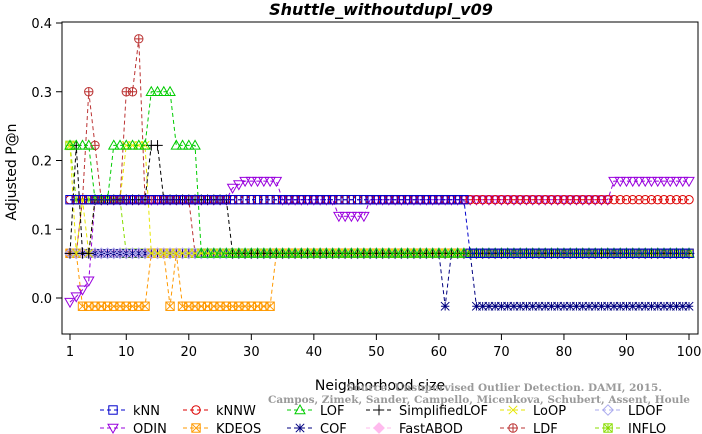 This screenshot has width=702, height=434. What do you see at coordinates (626, 352) in the screenshot?
I see `x-tick-label: 90` at bounding box center [626, 352].